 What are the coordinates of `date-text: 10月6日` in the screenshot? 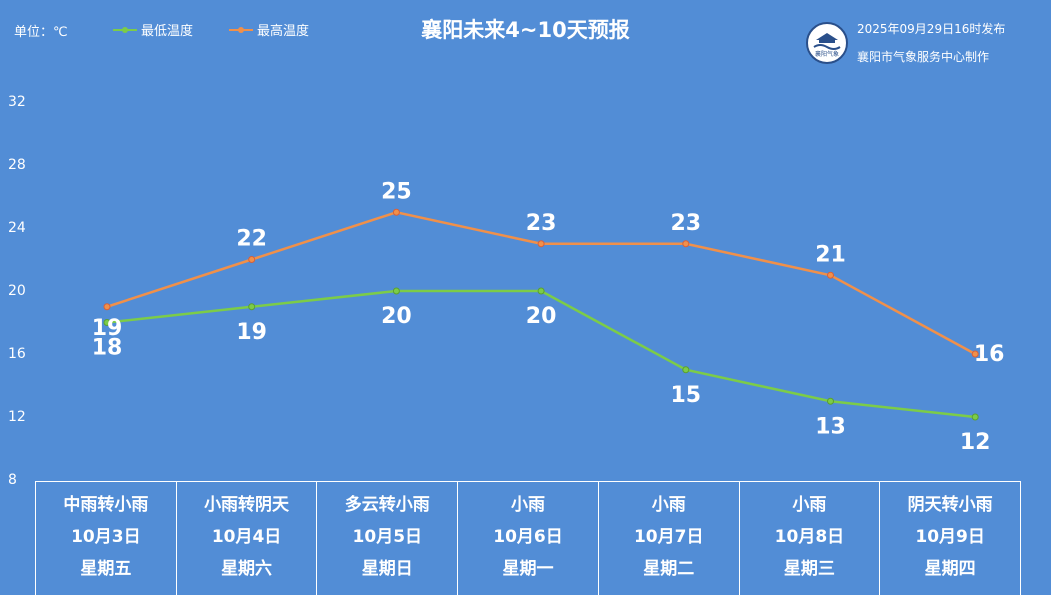 It's located at (528, 537).